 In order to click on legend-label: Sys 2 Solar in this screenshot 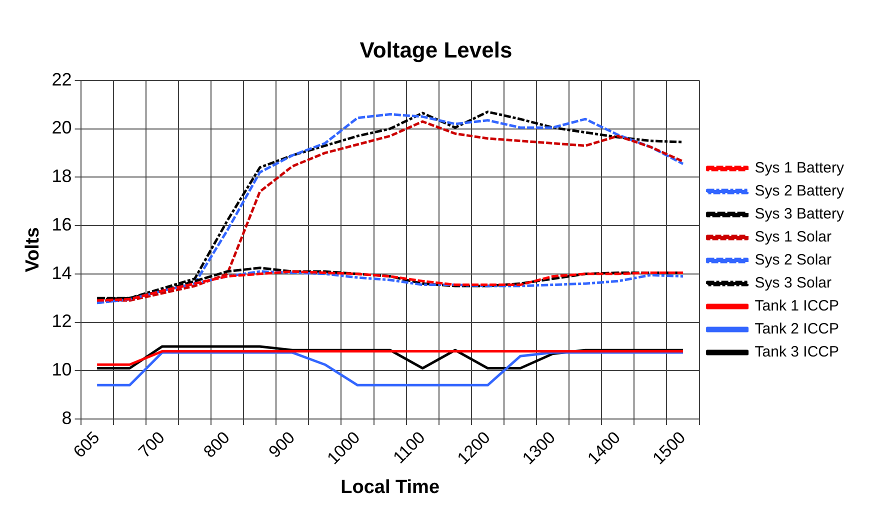, I will do `click(793, 260)`.